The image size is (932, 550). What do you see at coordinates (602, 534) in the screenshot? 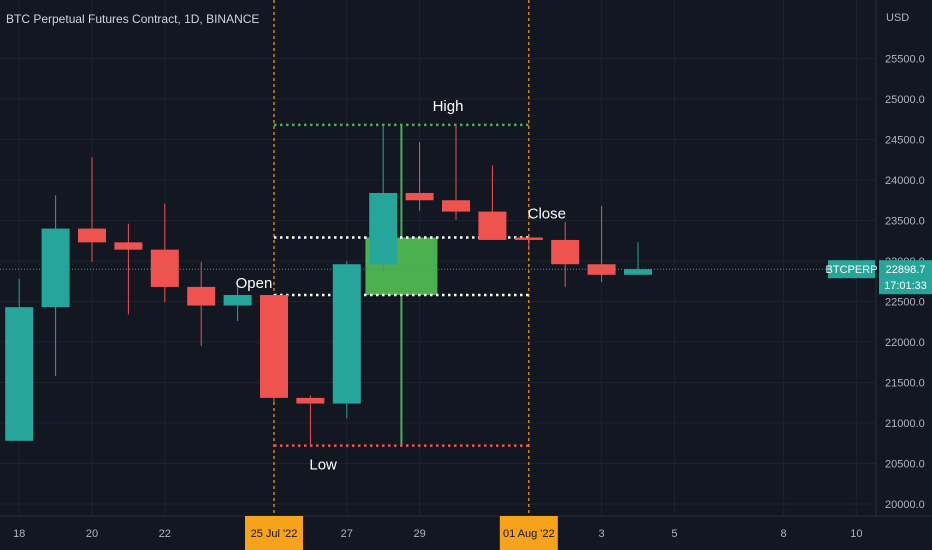
I see `time-axis-tick-label: 3` at bounding box center [602, 534].